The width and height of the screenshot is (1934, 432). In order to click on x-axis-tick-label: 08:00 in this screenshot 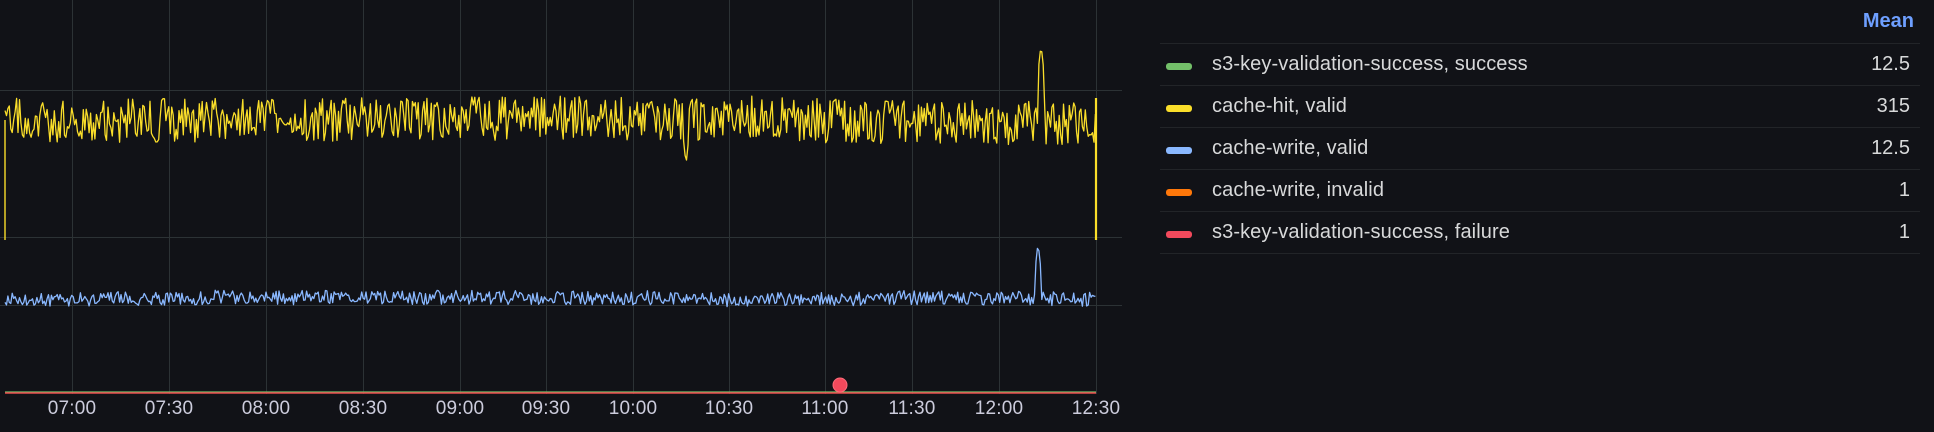, I will do `click(266, 408)`.